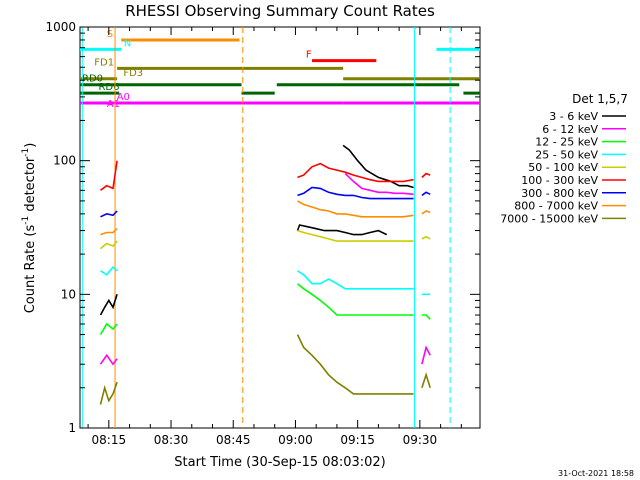  What do you see at coordinates (559, 180) in the screenshot?
I see `legend-label: 100 - 300 keV` at bounding box center [559, 180].